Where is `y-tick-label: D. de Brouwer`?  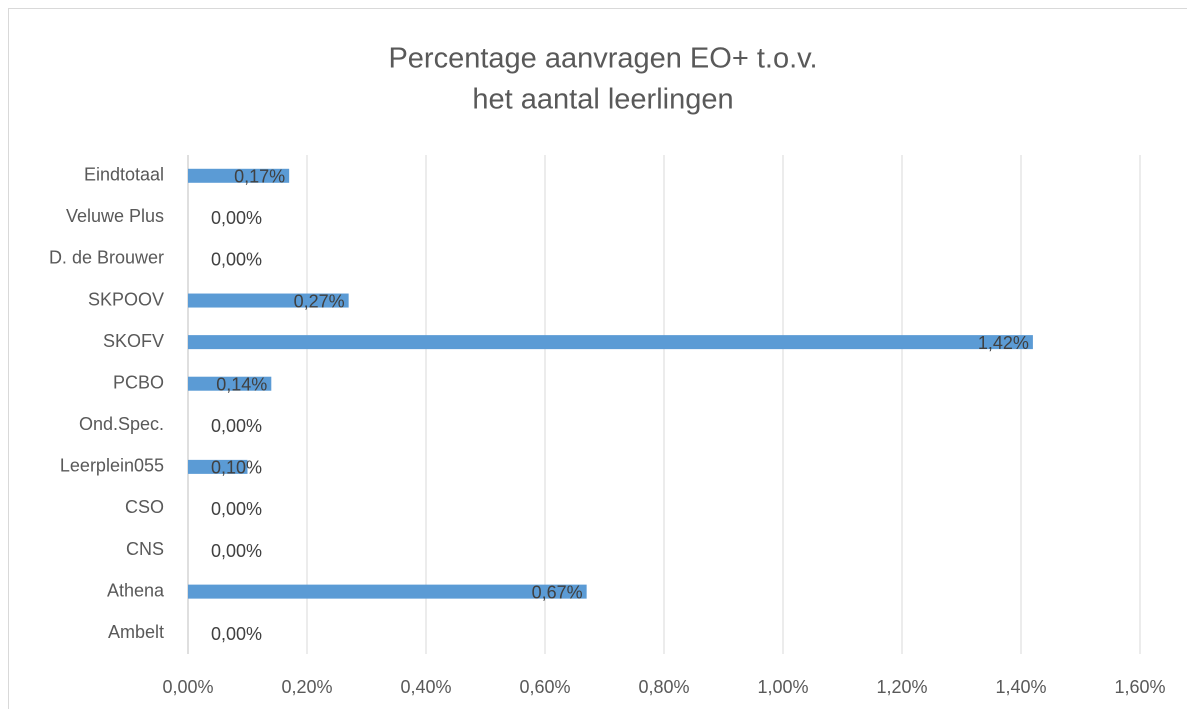
y-tick-label: D. de Brouwer is located at coordinates (106, 258).